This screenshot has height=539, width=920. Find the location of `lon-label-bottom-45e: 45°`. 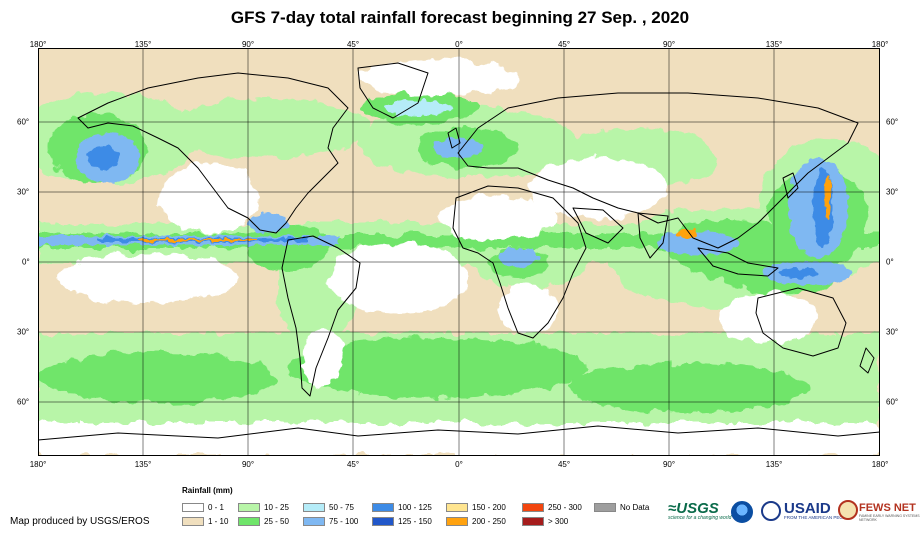

lon-label-bottom-45e: 45° is located at coordinates (564, 464).